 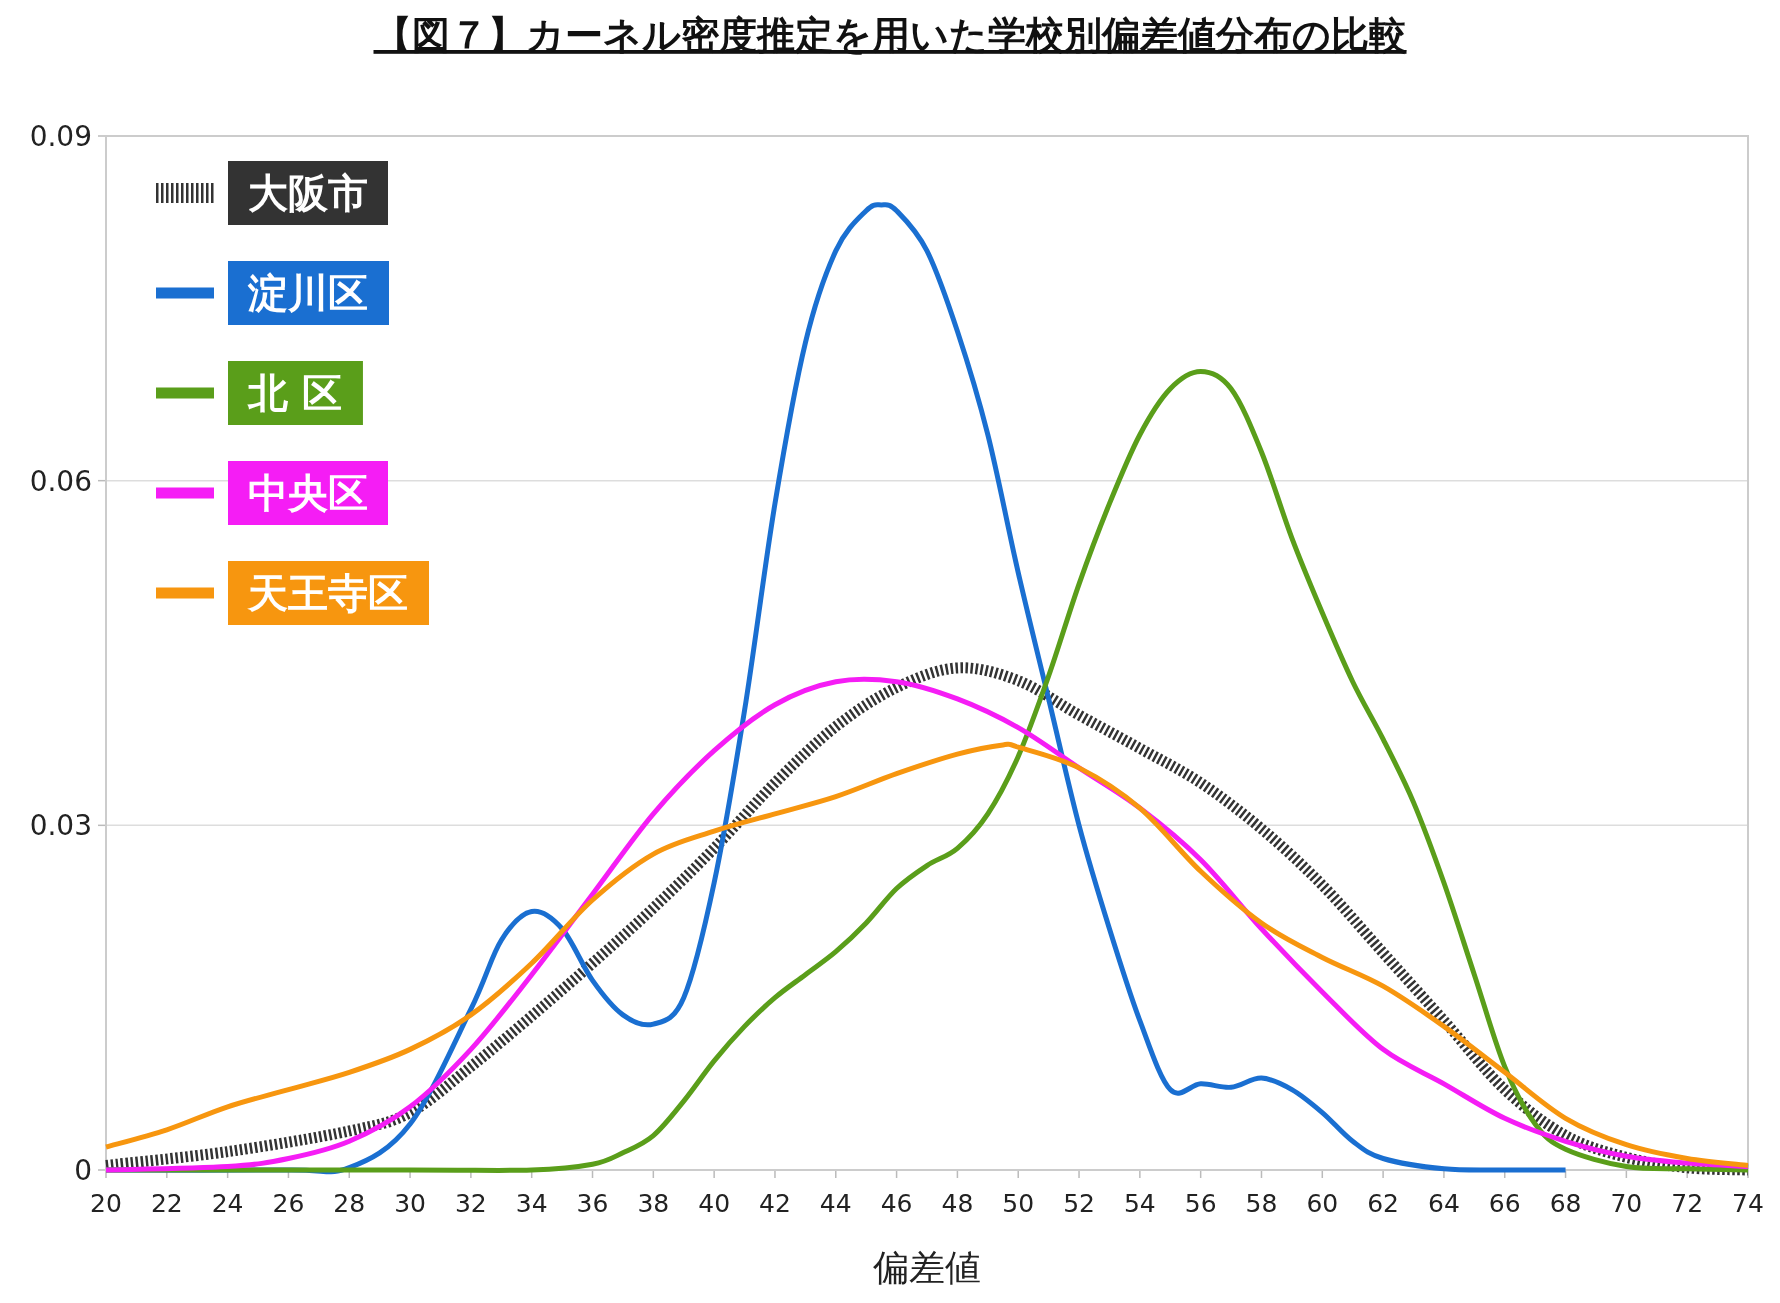 I want to click on x-tick-label: 48, so click(x=957, y=1203).